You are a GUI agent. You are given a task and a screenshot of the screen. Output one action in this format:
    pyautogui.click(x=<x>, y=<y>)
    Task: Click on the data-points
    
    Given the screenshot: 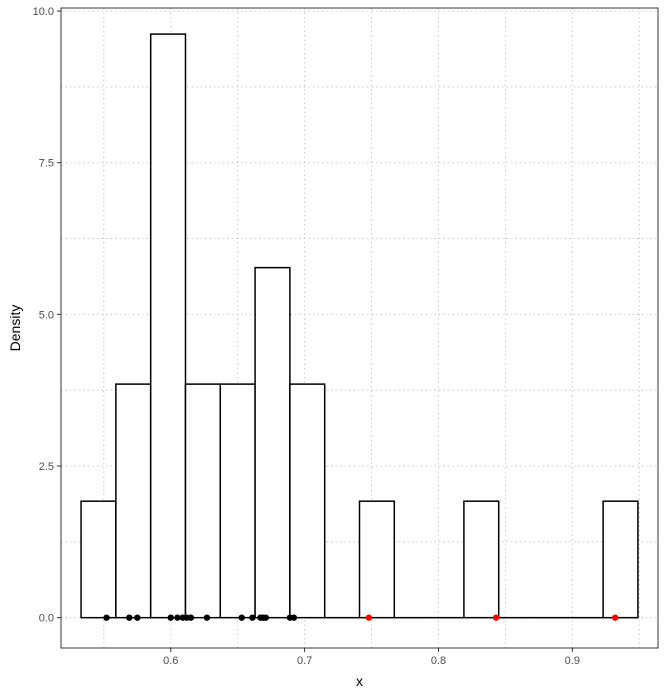 What is the action you would take?
    pyautogui.click(x=361, y=617)
    